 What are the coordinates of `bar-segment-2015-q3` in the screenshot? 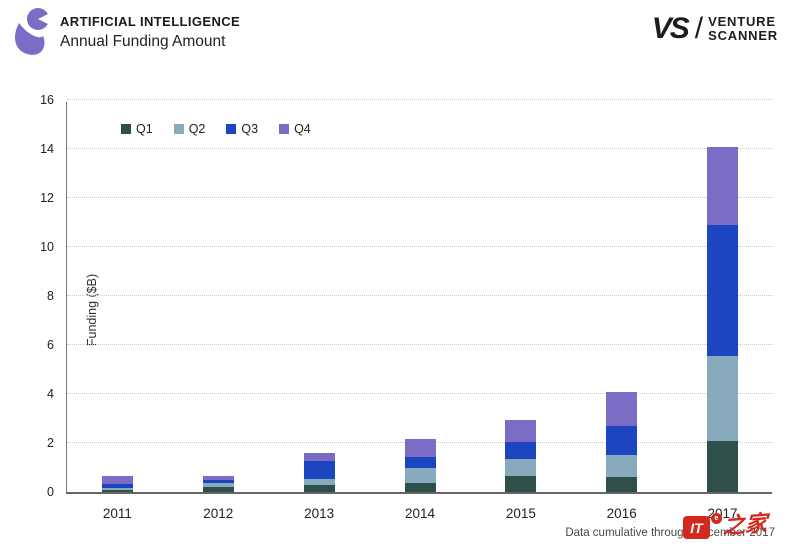 It's located at (521, 450).